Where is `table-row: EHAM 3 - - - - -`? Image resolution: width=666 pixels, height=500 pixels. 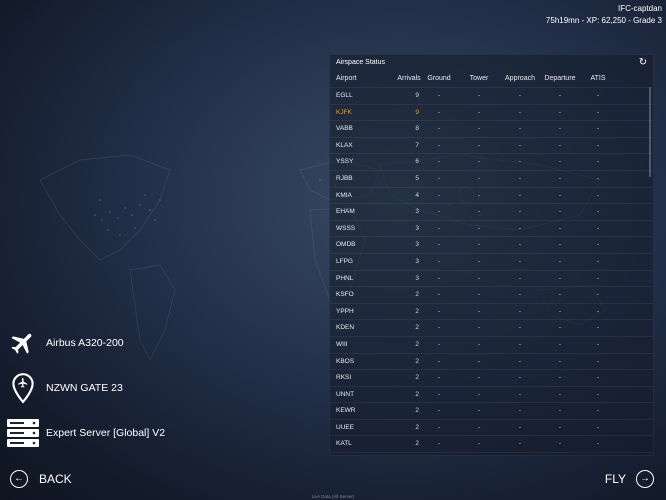 table-row: EHAM 3 - - - - - is located at coordinates (491, 211).